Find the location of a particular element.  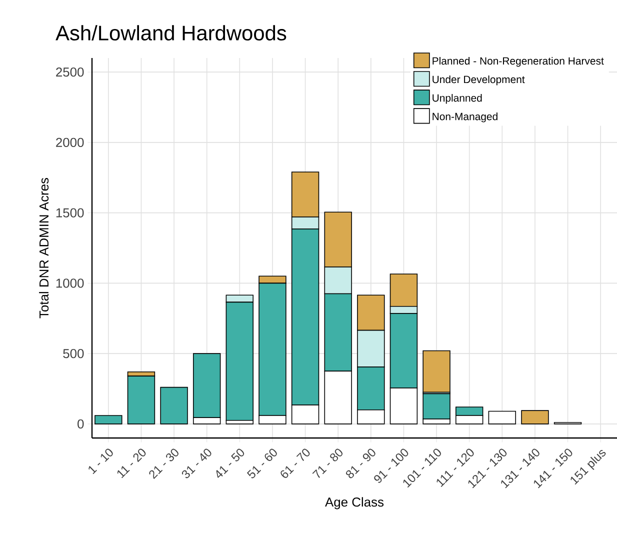

y-axis-title: Total DNR ADMIN Acres is located at coordinates (44, 248).